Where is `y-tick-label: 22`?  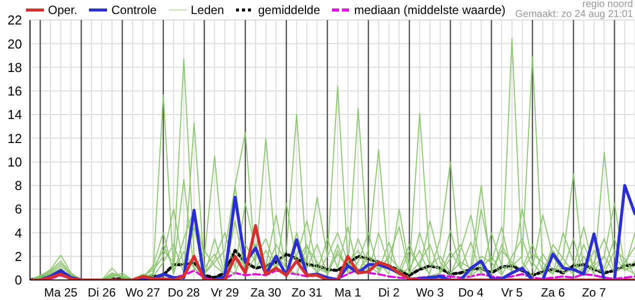 y-tick-label: 22 is located at coordinates (15, 20).